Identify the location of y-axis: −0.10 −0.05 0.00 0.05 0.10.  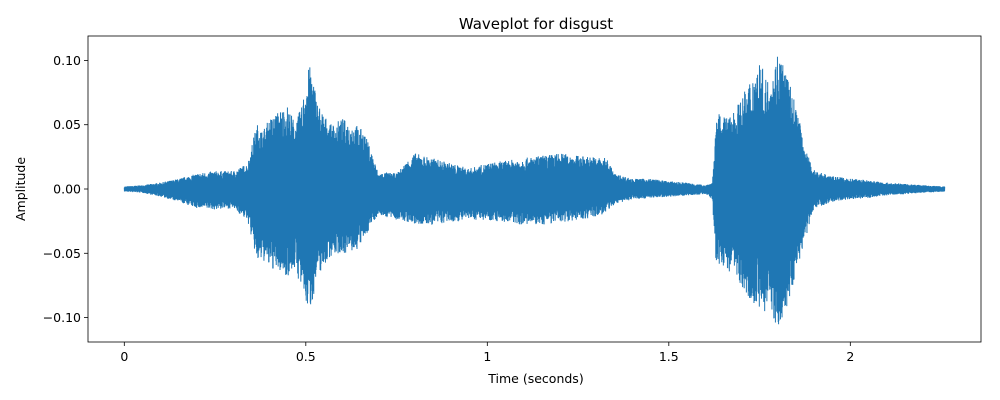
(65, 189).